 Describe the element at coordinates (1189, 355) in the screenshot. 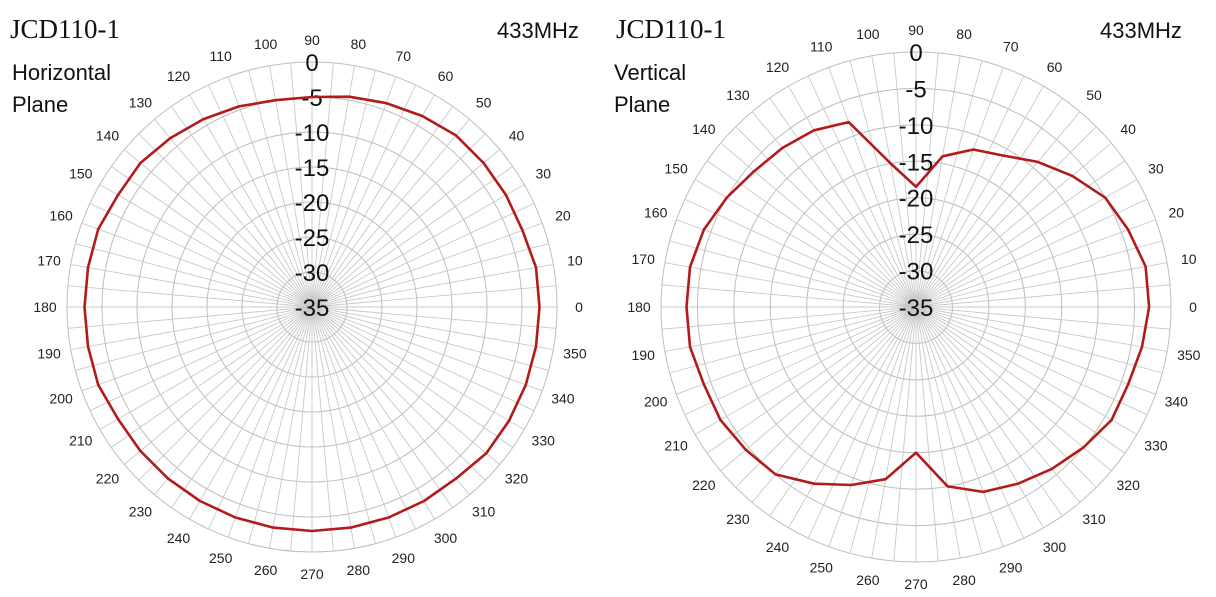

I see `angle-tick-label: 350` at that location.